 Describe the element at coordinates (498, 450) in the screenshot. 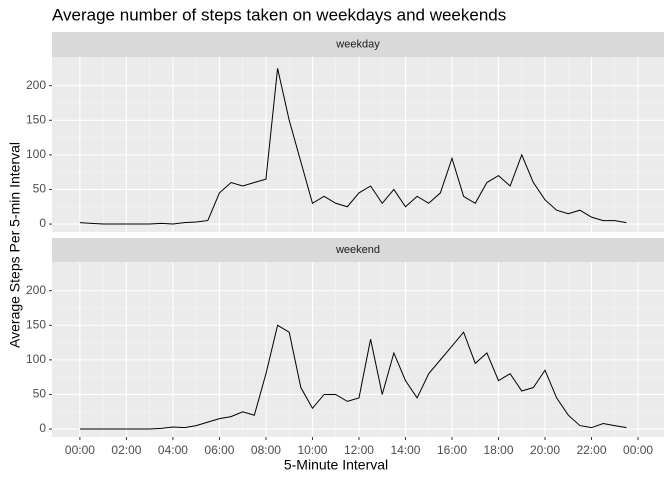

I see `x-tick-label: 18:00` at that location.